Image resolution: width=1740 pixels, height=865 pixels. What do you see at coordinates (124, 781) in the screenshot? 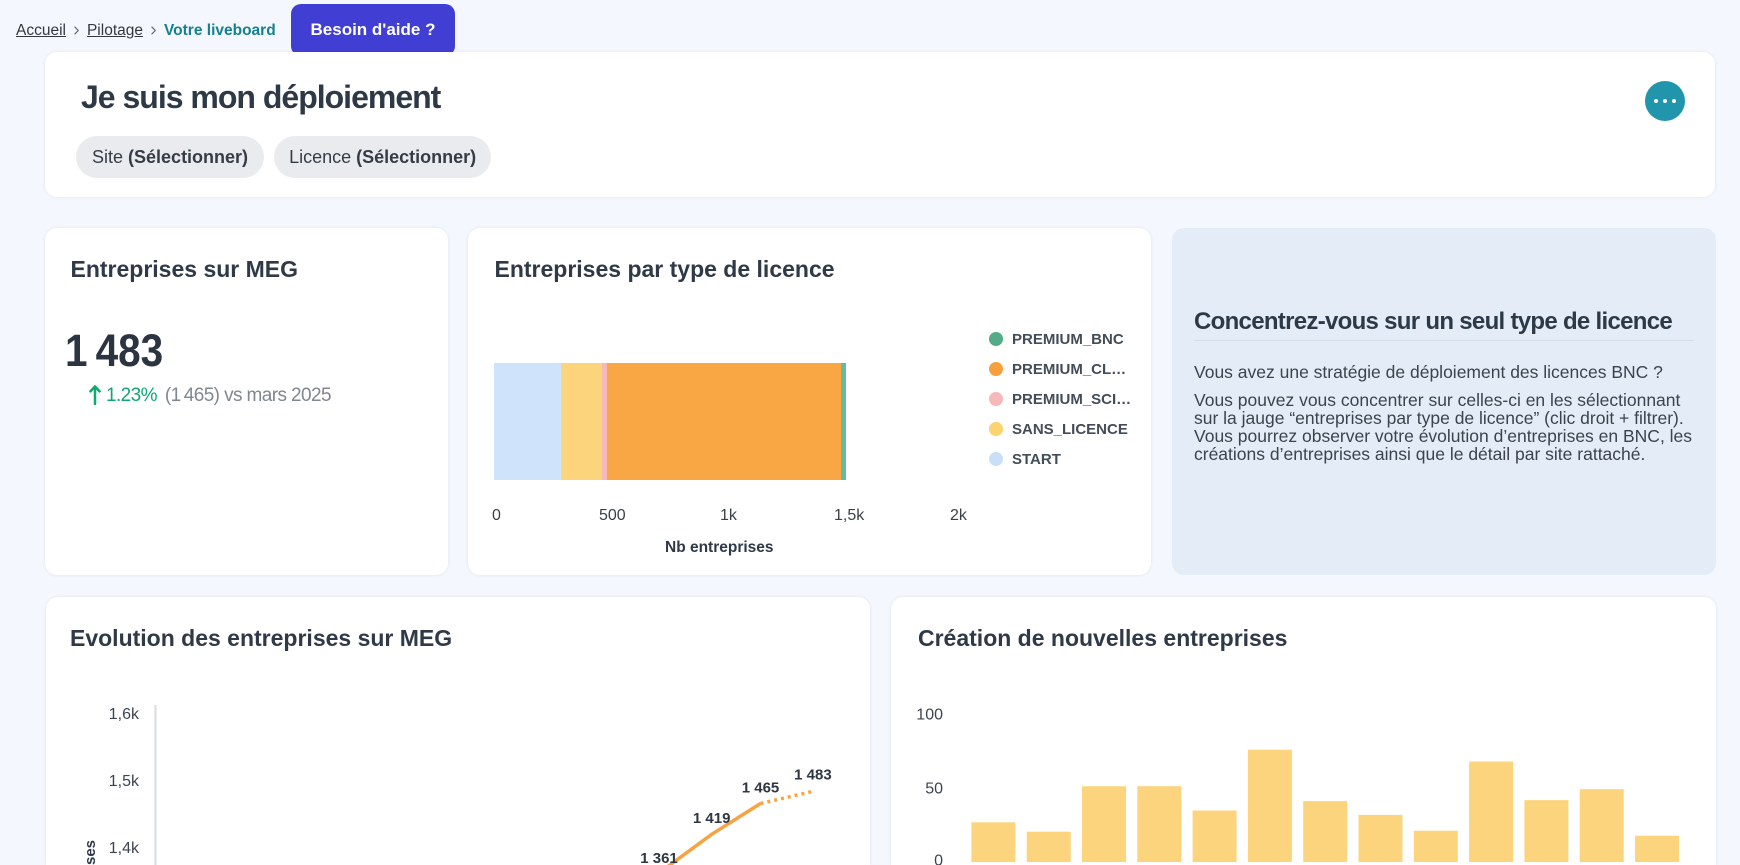
I see `svg-text: 1,5k` at bounding box center [124, 781].